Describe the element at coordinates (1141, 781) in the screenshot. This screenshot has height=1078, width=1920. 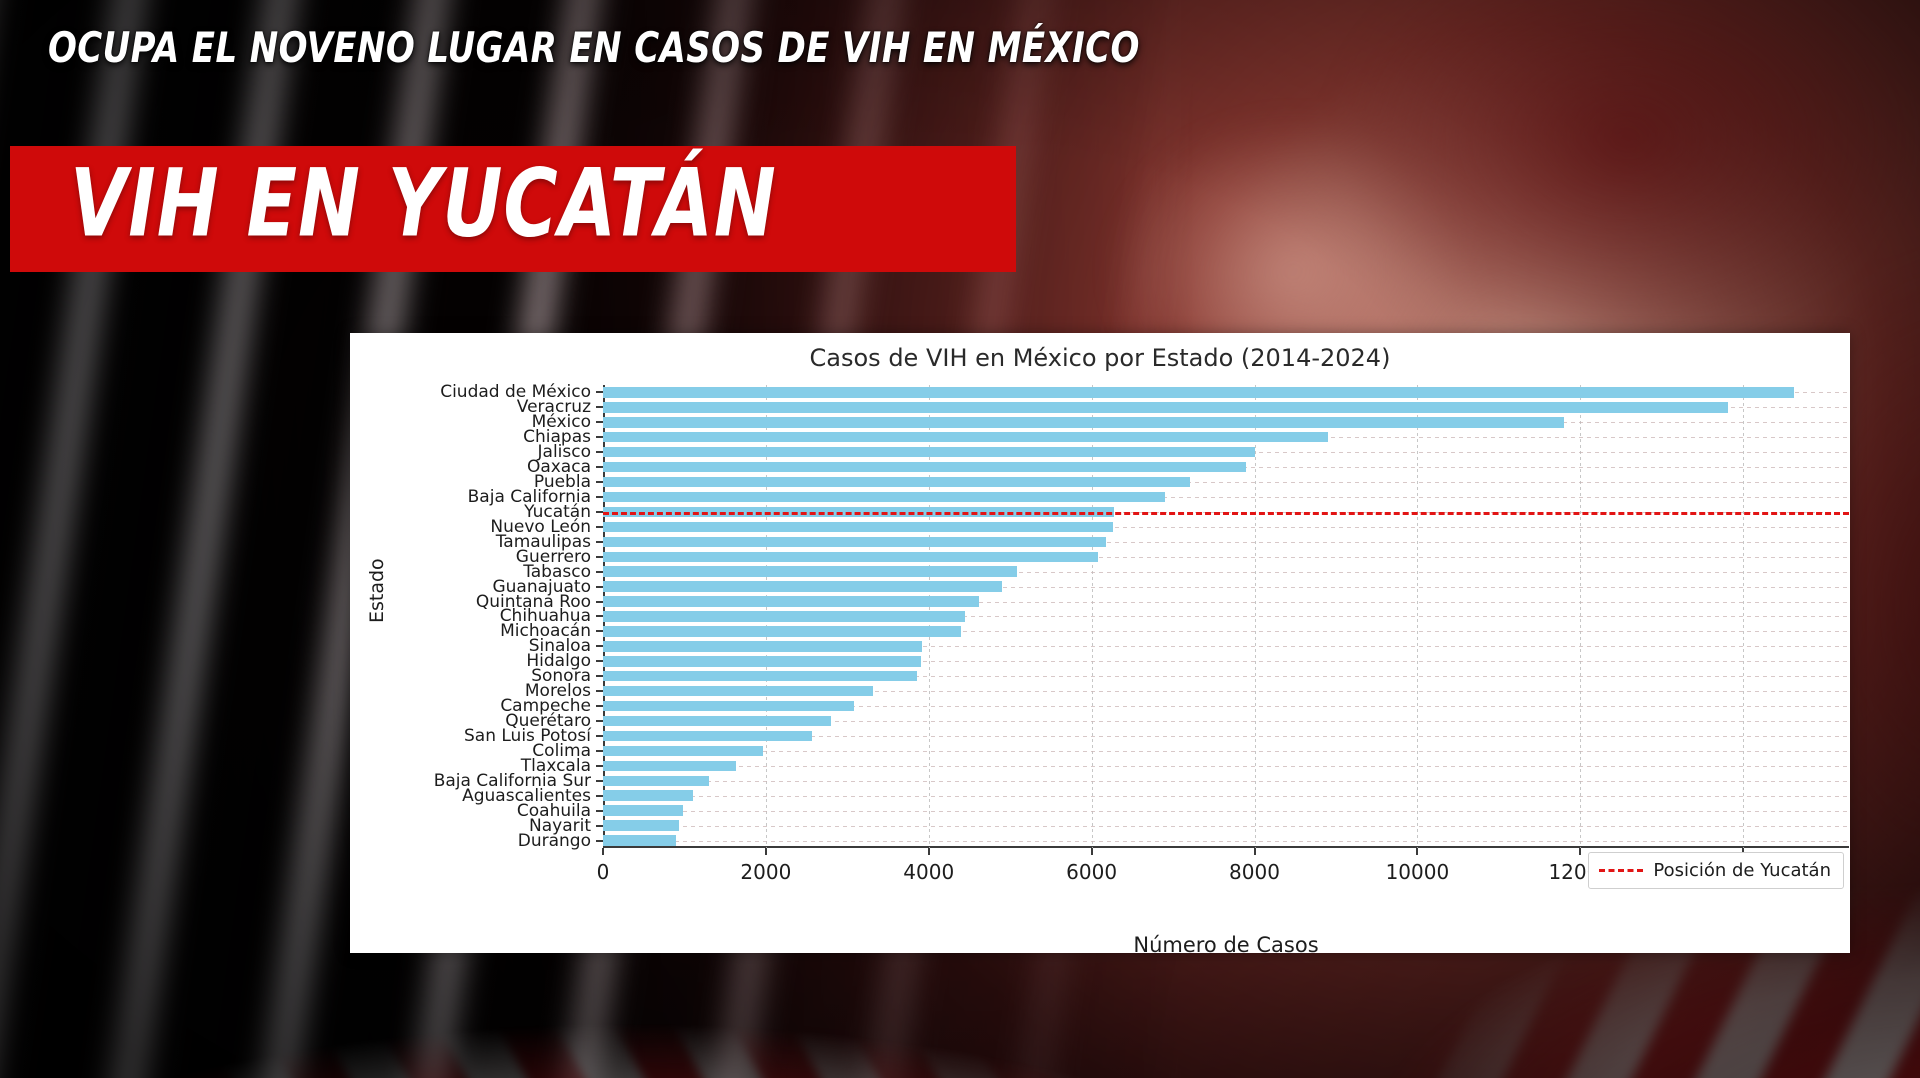
I see `bar-row: Baja California Sur` at that location.